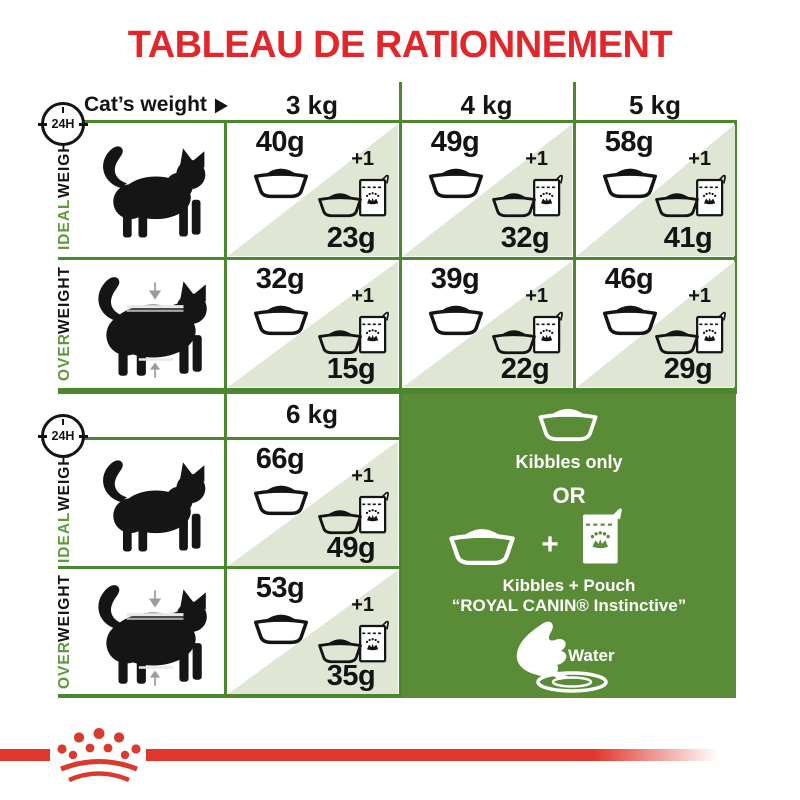  I want to click on column-header-3kg: 3 kg, so click(312, 105).